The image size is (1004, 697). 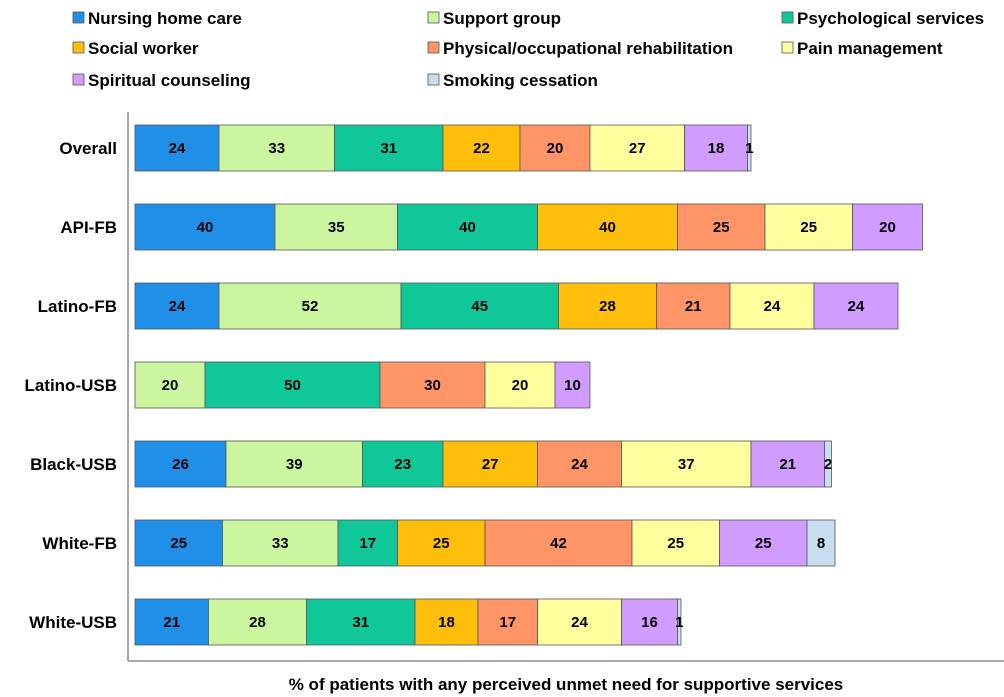 What do you see at coordinates (516, 306) in the screenshot?
I see `bar-row-latino-fb: 24 52 45 28 21 24 24` at bounding box center [516, 306].